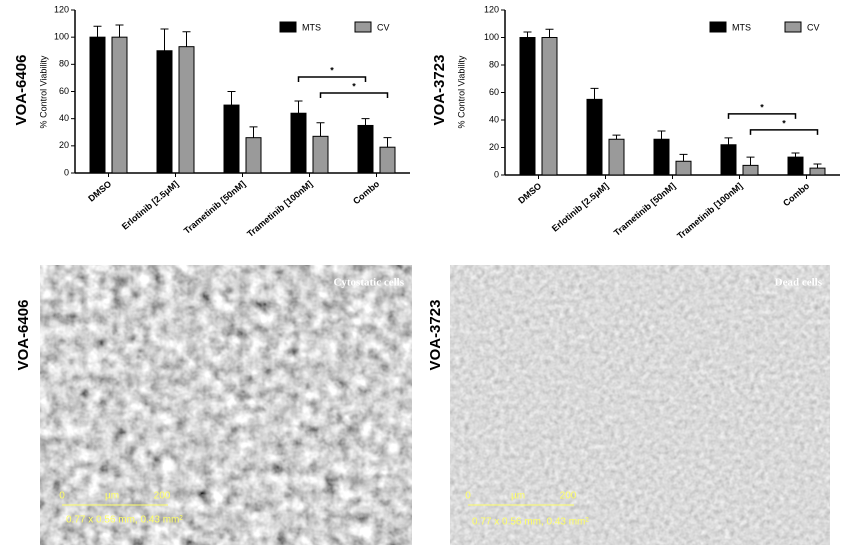 The image size is (848, 554). What do you see at coordinates (799, 283) in the screenshot?
I see `image-caption: Dead cells` at bounding box center [799, 283].